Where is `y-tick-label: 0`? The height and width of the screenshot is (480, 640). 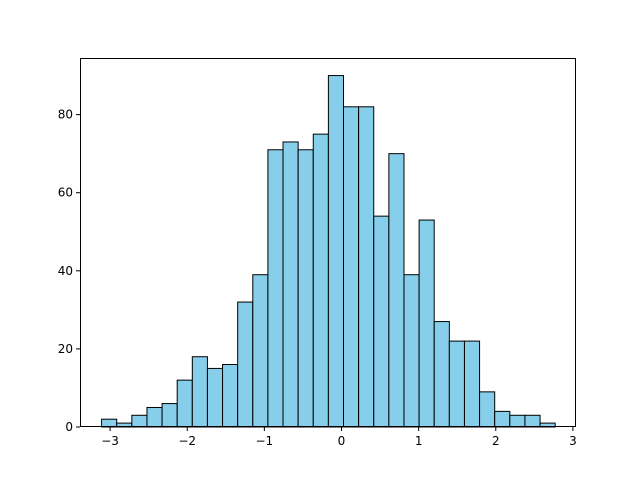 y-tick-label: 0 is located at coordinates (69, 427).